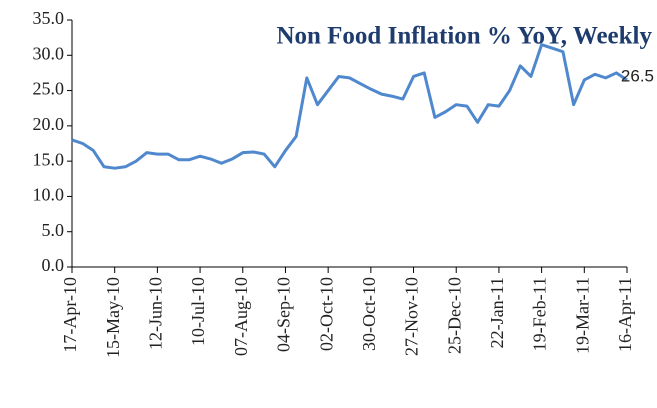  Describe the element at coordinates (284, 314) in the screenshot. I see `x-tick-label: 04-Sep-10` at that location.